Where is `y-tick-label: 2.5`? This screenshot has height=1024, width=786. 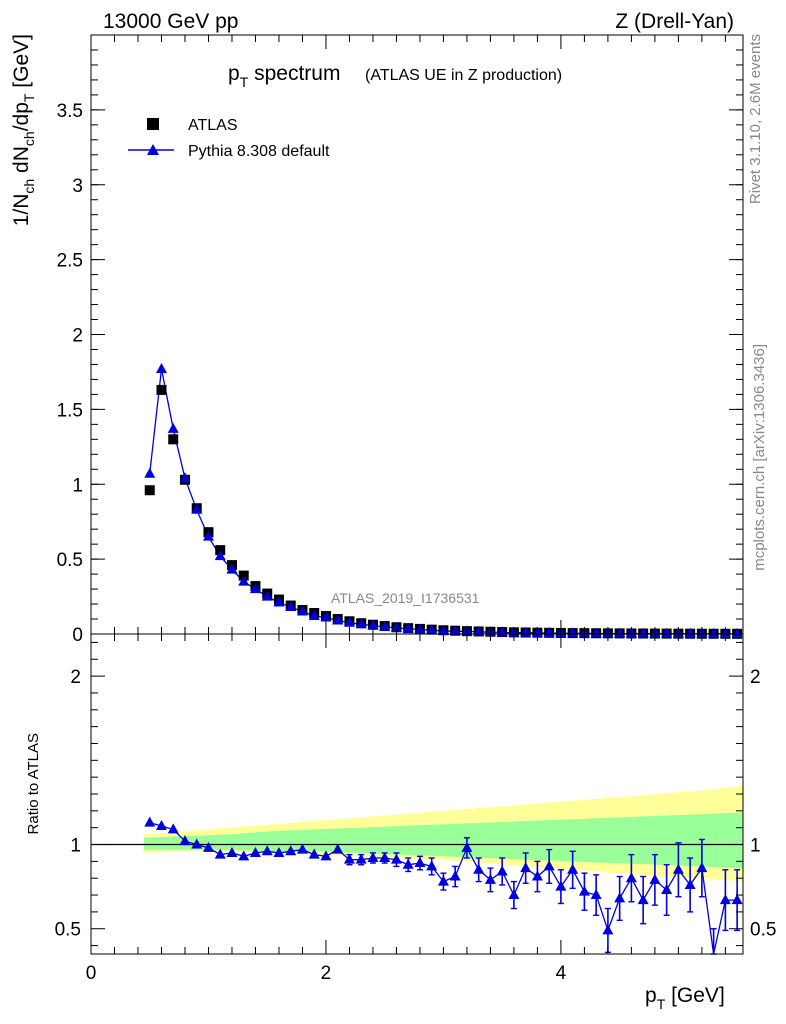 y-tick-label: 2.5 is located at coordinates (70, 261).